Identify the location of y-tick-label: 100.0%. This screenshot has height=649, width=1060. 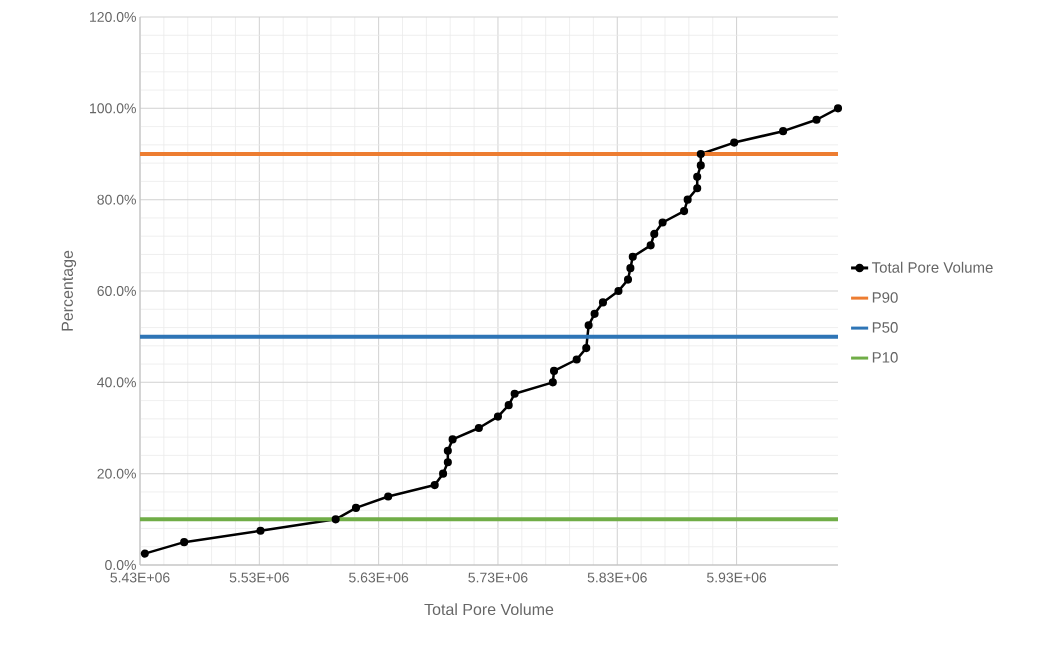
(113, 108).